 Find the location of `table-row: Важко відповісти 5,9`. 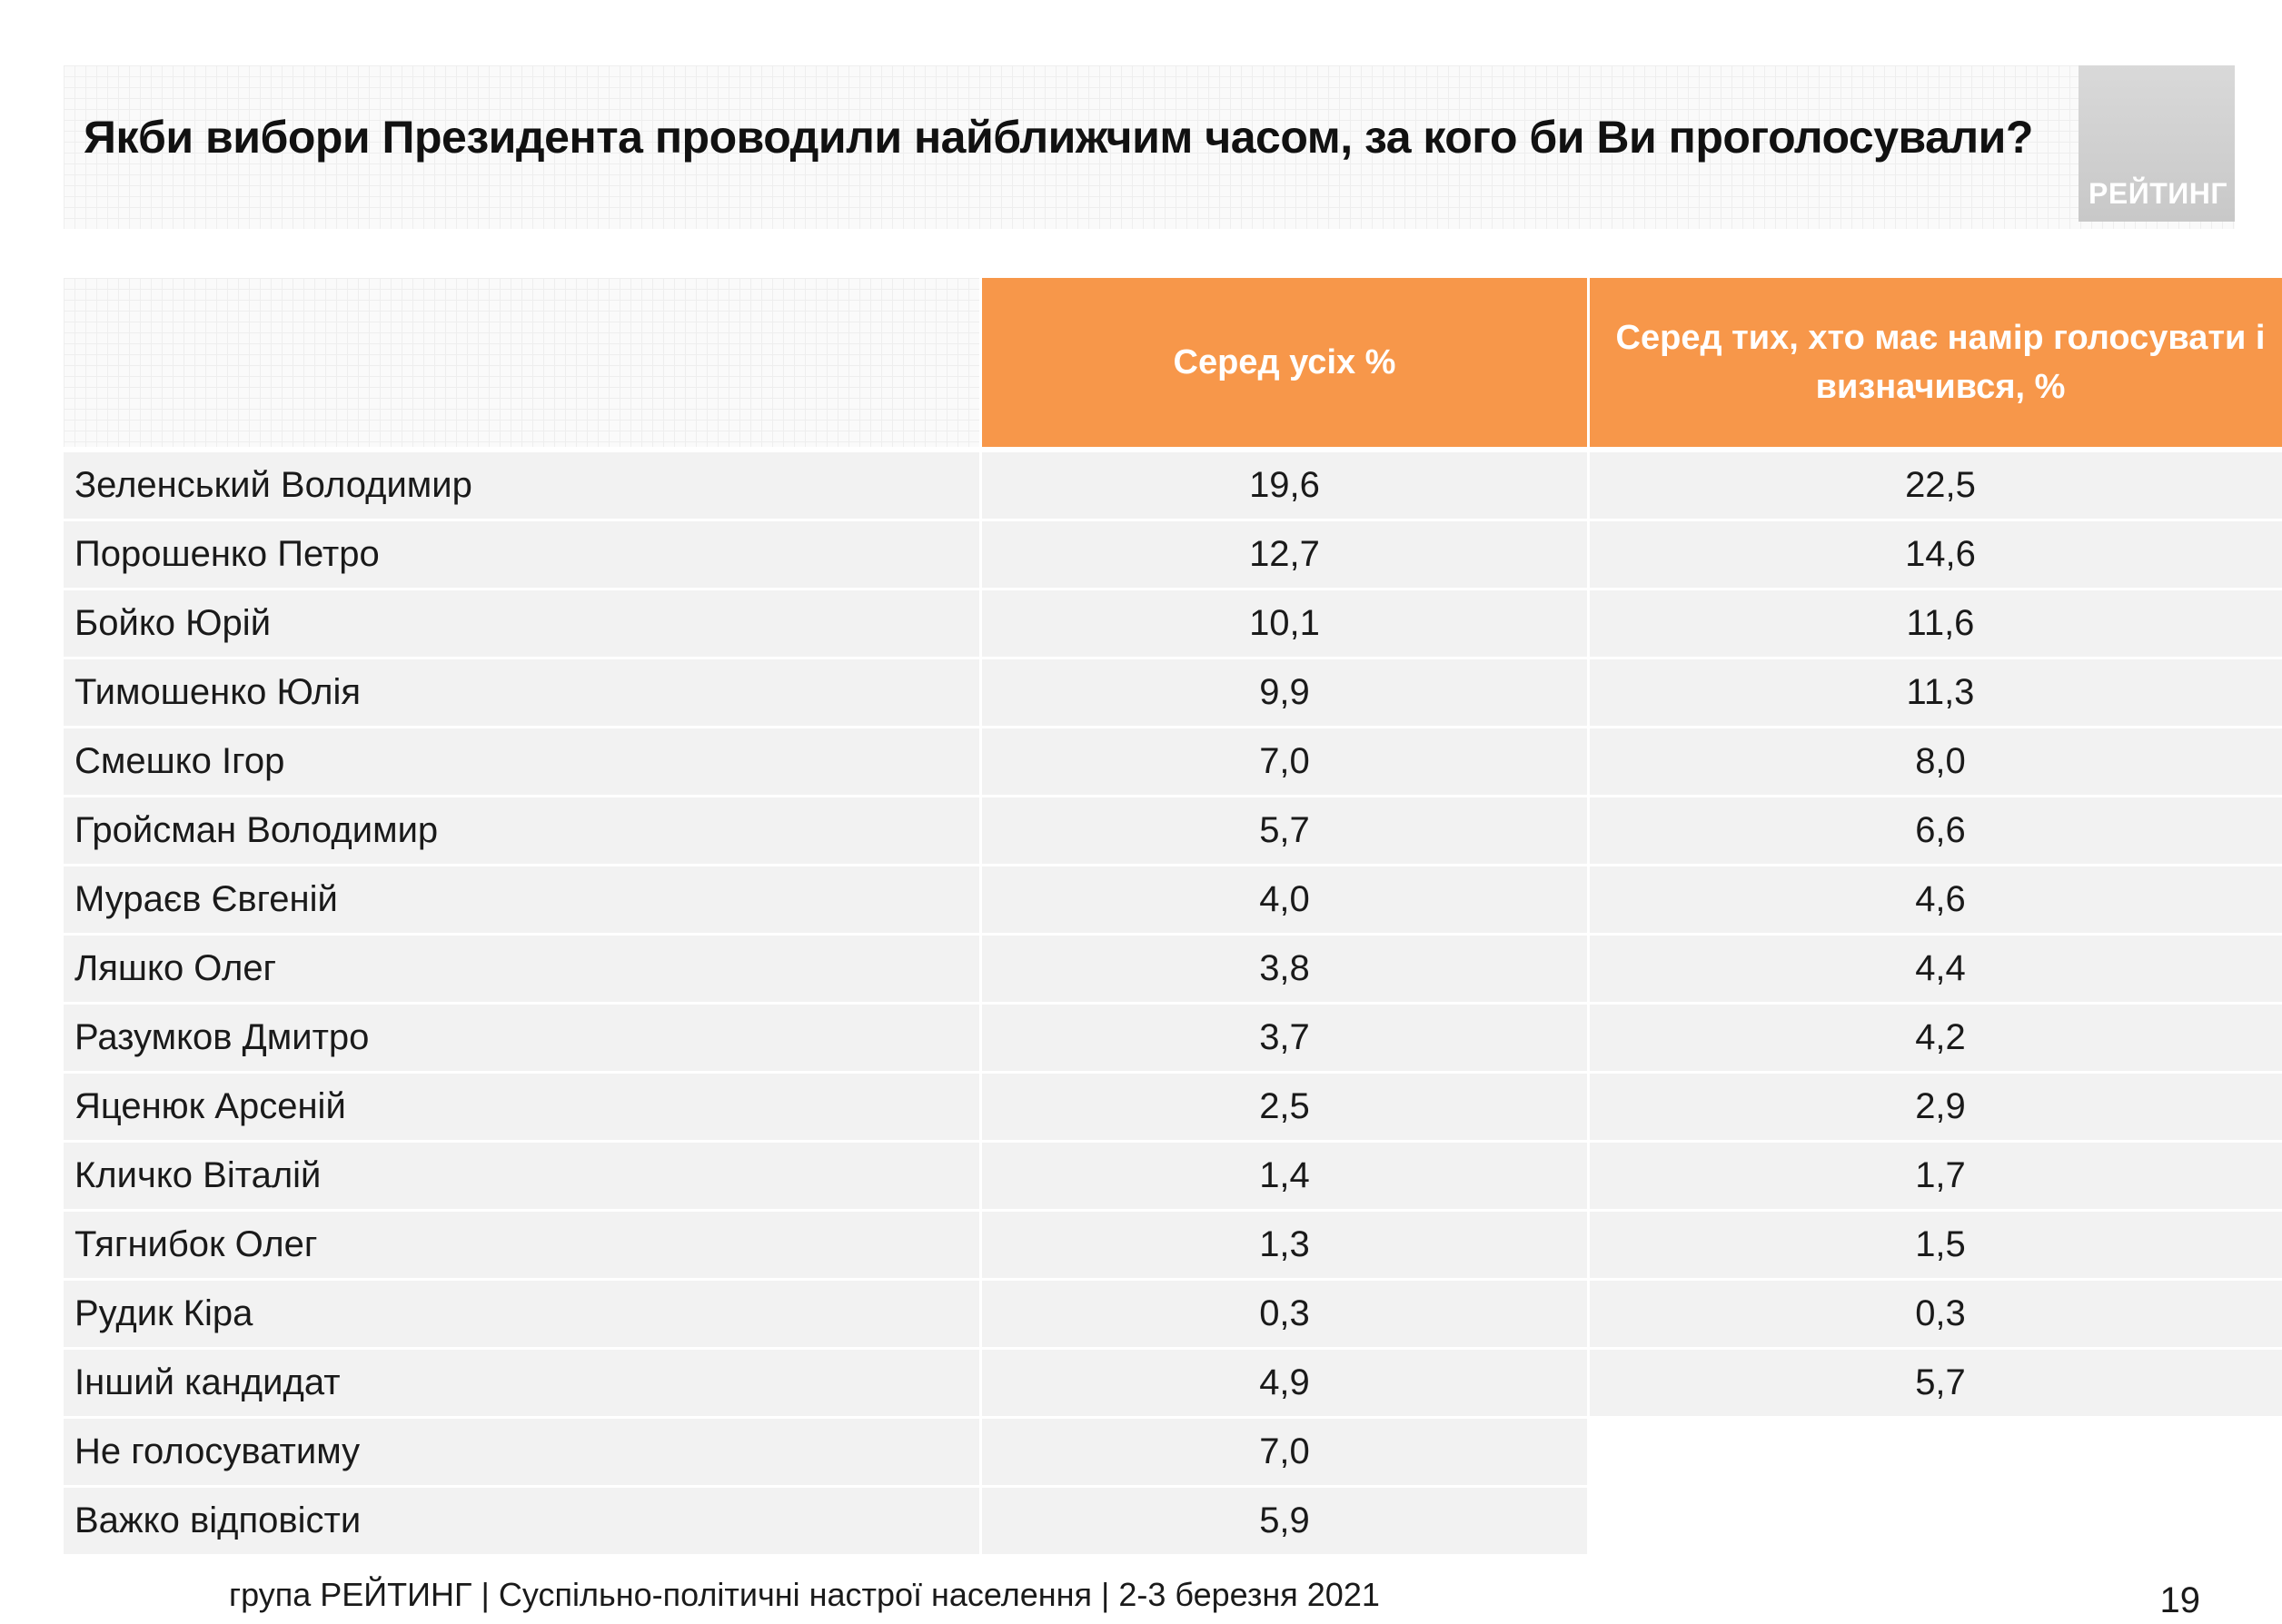

table-row: Важко відповісти 5,9 is located at coordinates (1173, 1521).